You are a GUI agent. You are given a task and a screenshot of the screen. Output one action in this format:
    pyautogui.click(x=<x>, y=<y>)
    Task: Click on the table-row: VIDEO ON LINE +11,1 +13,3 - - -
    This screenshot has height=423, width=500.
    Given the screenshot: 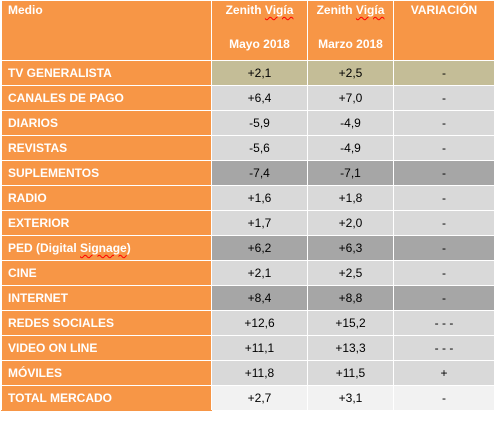 What is the action you would take?
    pyautogui.click(x=248, y=348)
    